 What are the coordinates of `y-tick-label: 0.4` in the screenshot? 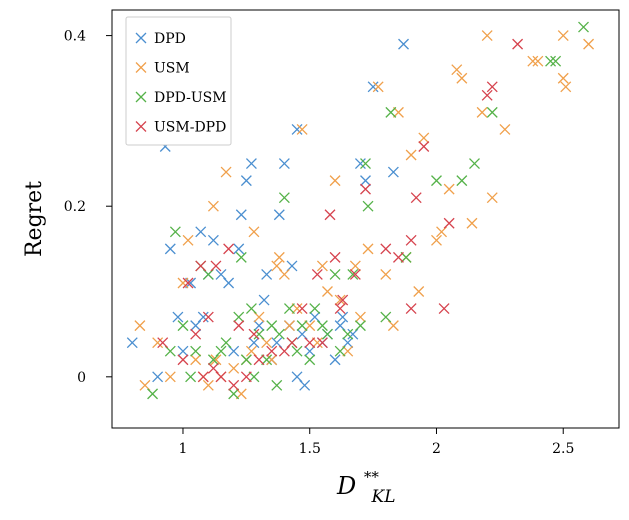 It's located at (75, 37).